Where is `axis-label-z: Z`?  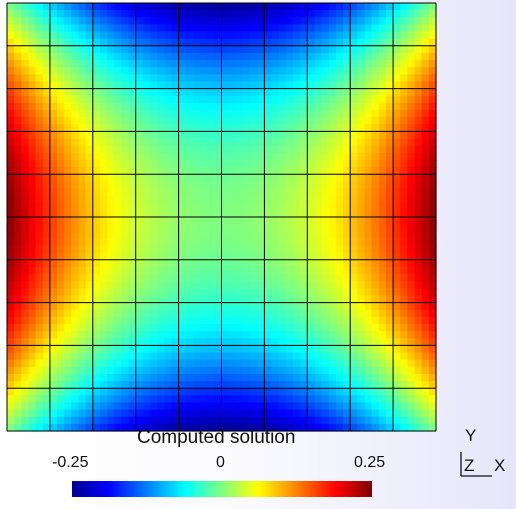
axis-label-z: Z is located at coordinates (469, 466).